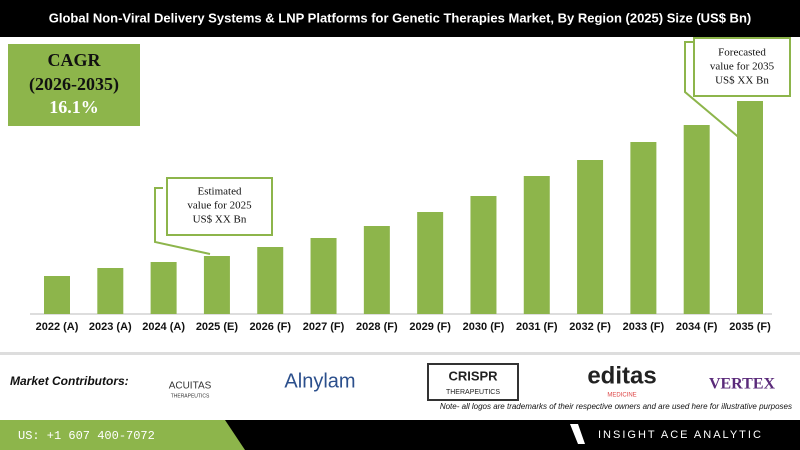  I want to click on x-tick-label: 2027 (F), so click(324, 327).